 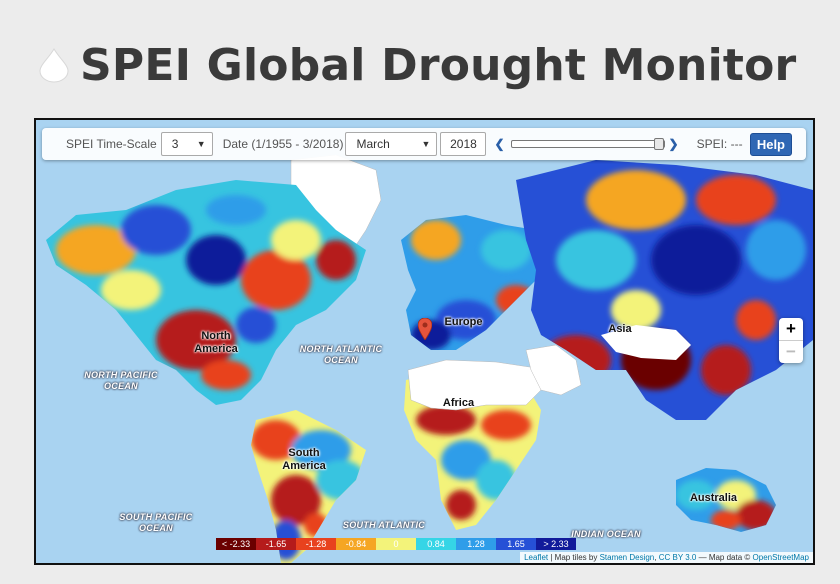 What do you see at coordinates (574, 557) in the screenshot?
I see `attribution-tiles-text: | Map tiles by` at bounding box center [574, 557].